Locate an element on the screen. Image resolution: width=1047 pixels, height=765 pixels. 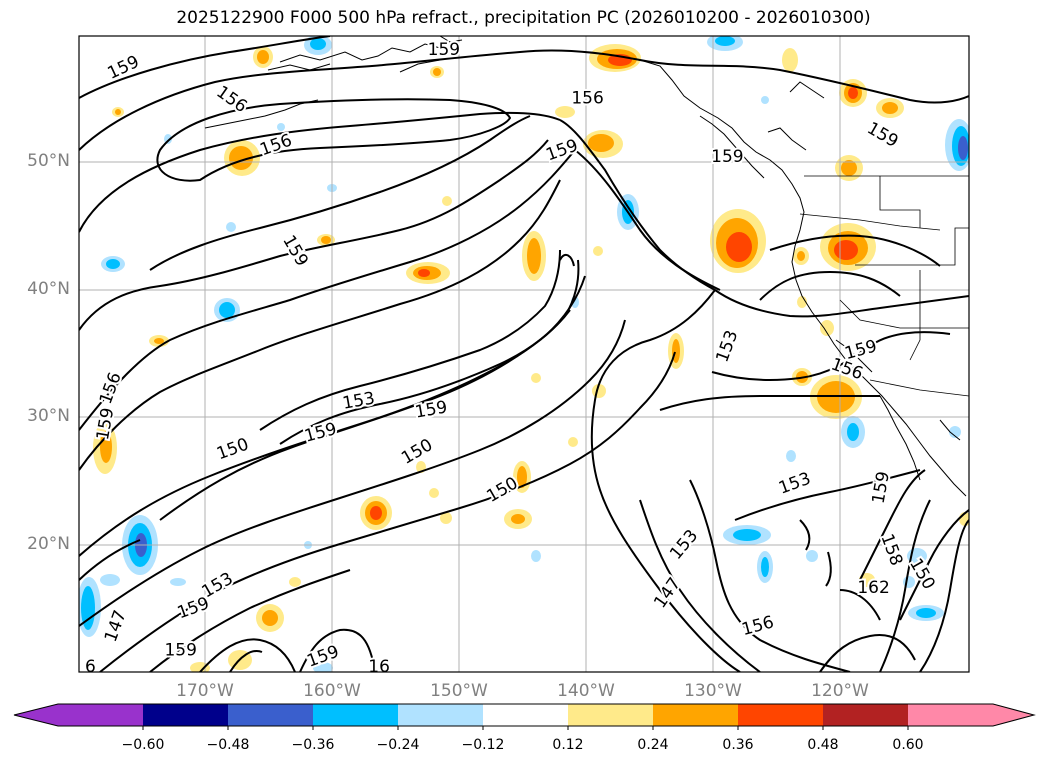
colorbar is located at coordinates (524, 716).